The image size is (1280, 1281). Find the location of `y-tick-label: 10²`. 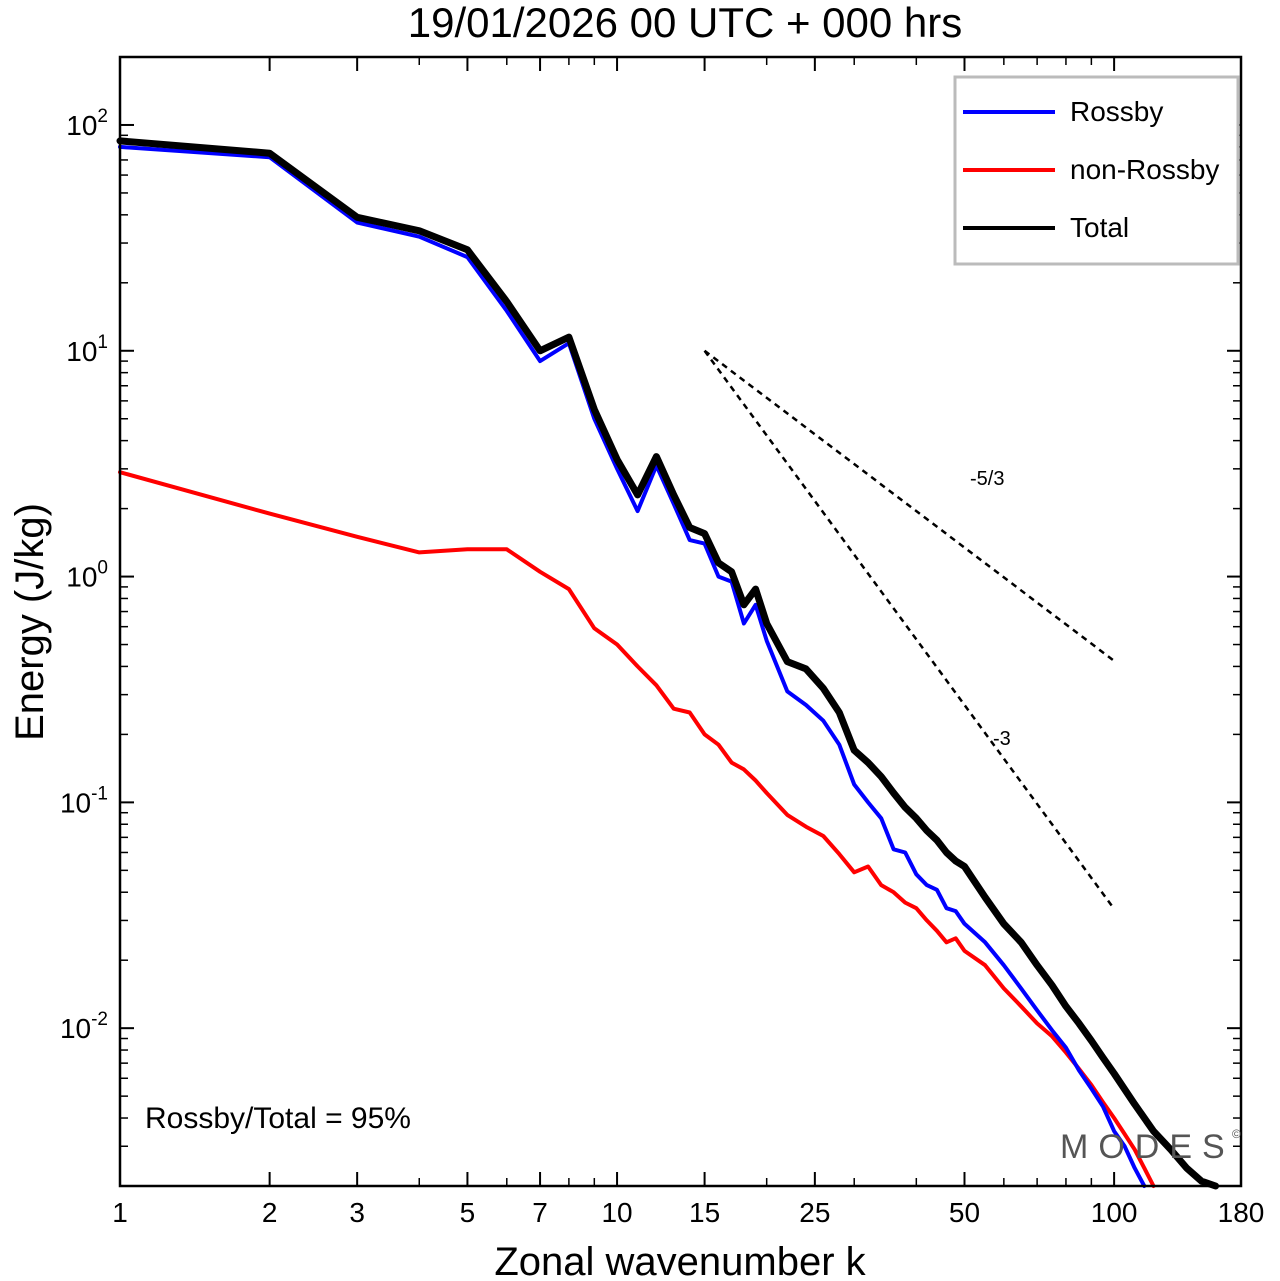

y-tick-label: 10² is located at coordinates (87, 123).